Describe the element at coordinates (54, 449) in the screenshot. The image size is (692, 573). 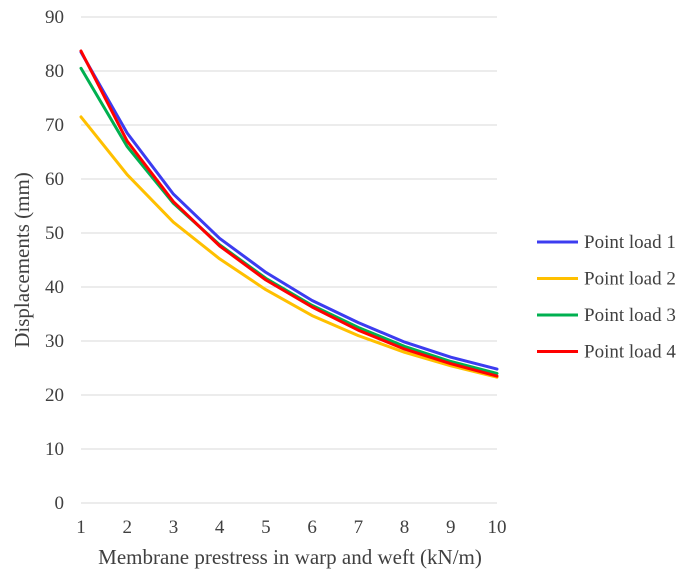
I see `y-tick-label: 10` at that location.